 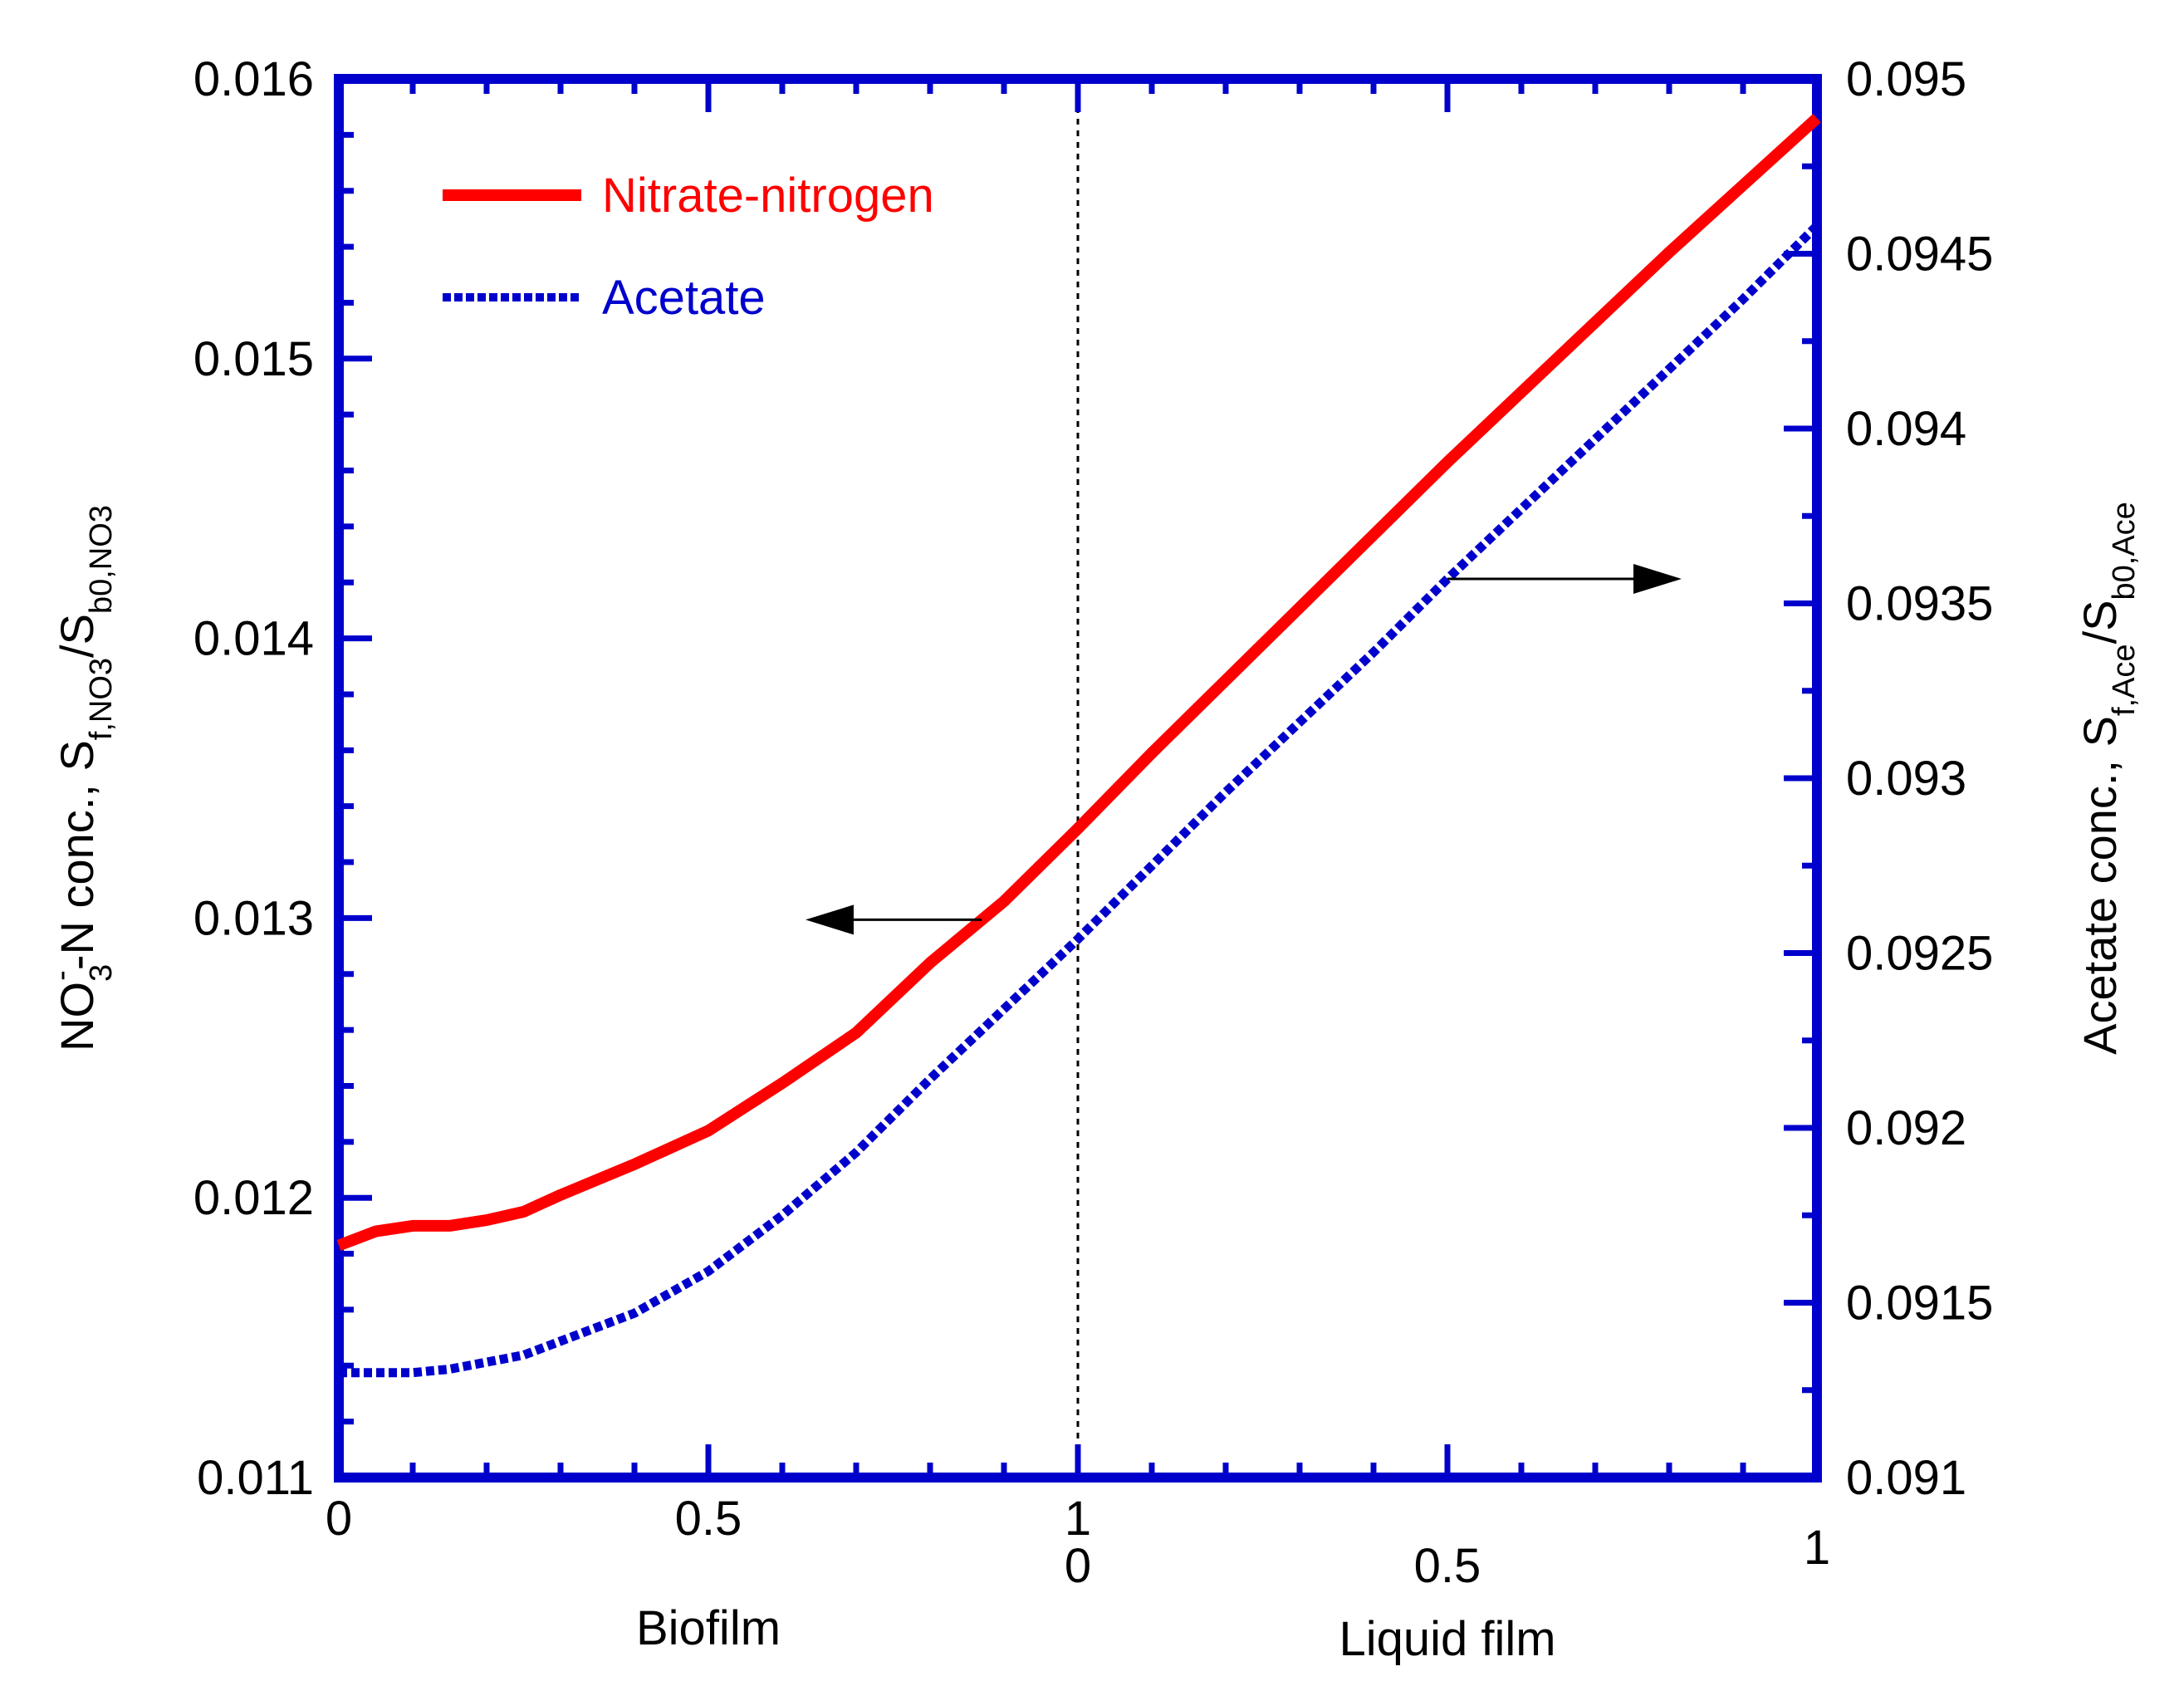 What do you see at coordinates (1919, 1304) in the screenshot?
I see `right-tick-label: 0.0915` at bounding box center [1919, 1304].